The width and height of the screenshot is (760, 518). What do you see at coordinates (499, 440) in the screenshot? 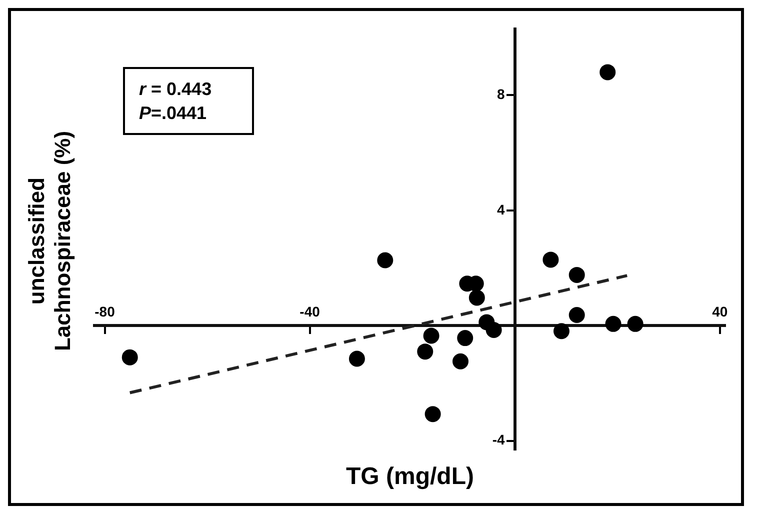
I see `y-tick-label: -4` at bounding box center [499, 440].